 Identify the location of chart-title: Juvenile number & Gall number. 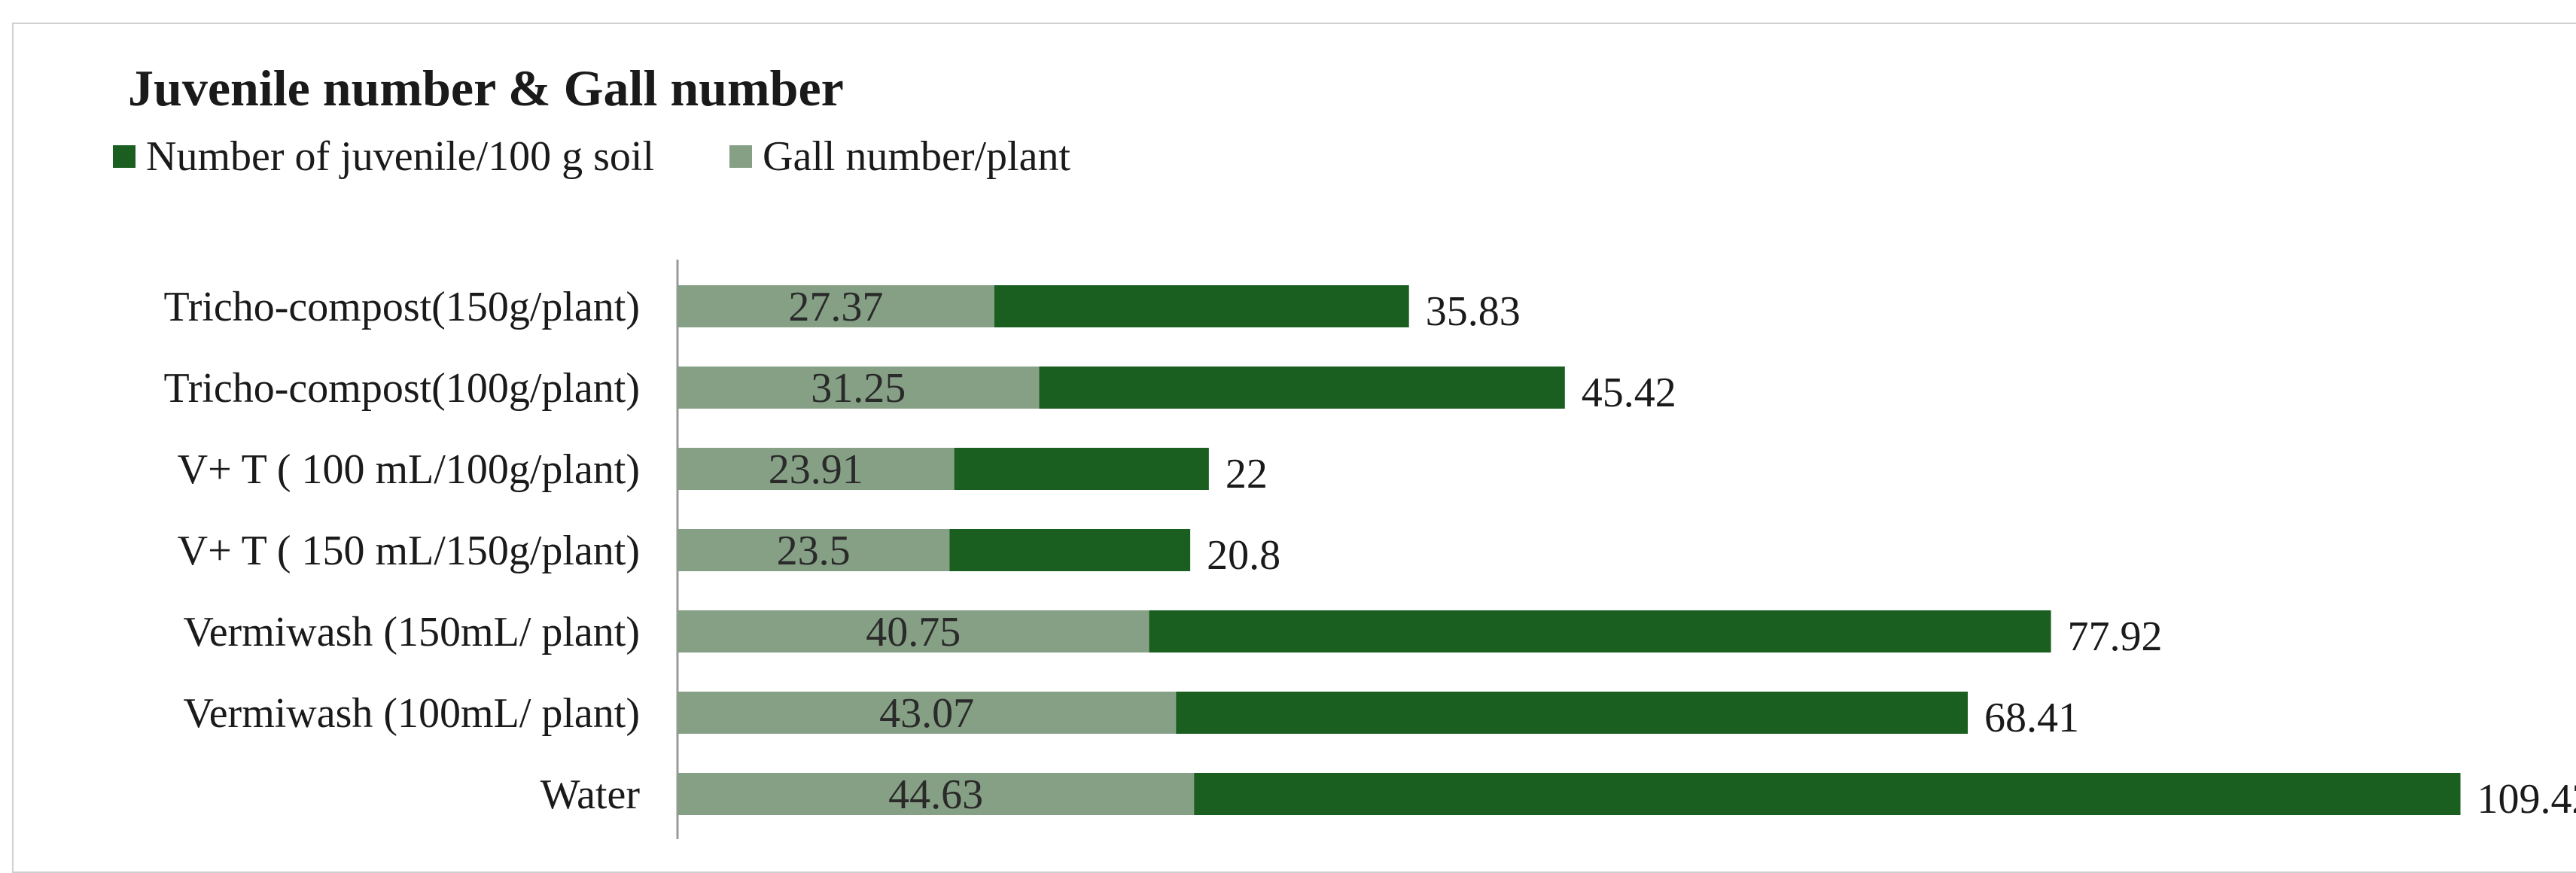
(486, 88).